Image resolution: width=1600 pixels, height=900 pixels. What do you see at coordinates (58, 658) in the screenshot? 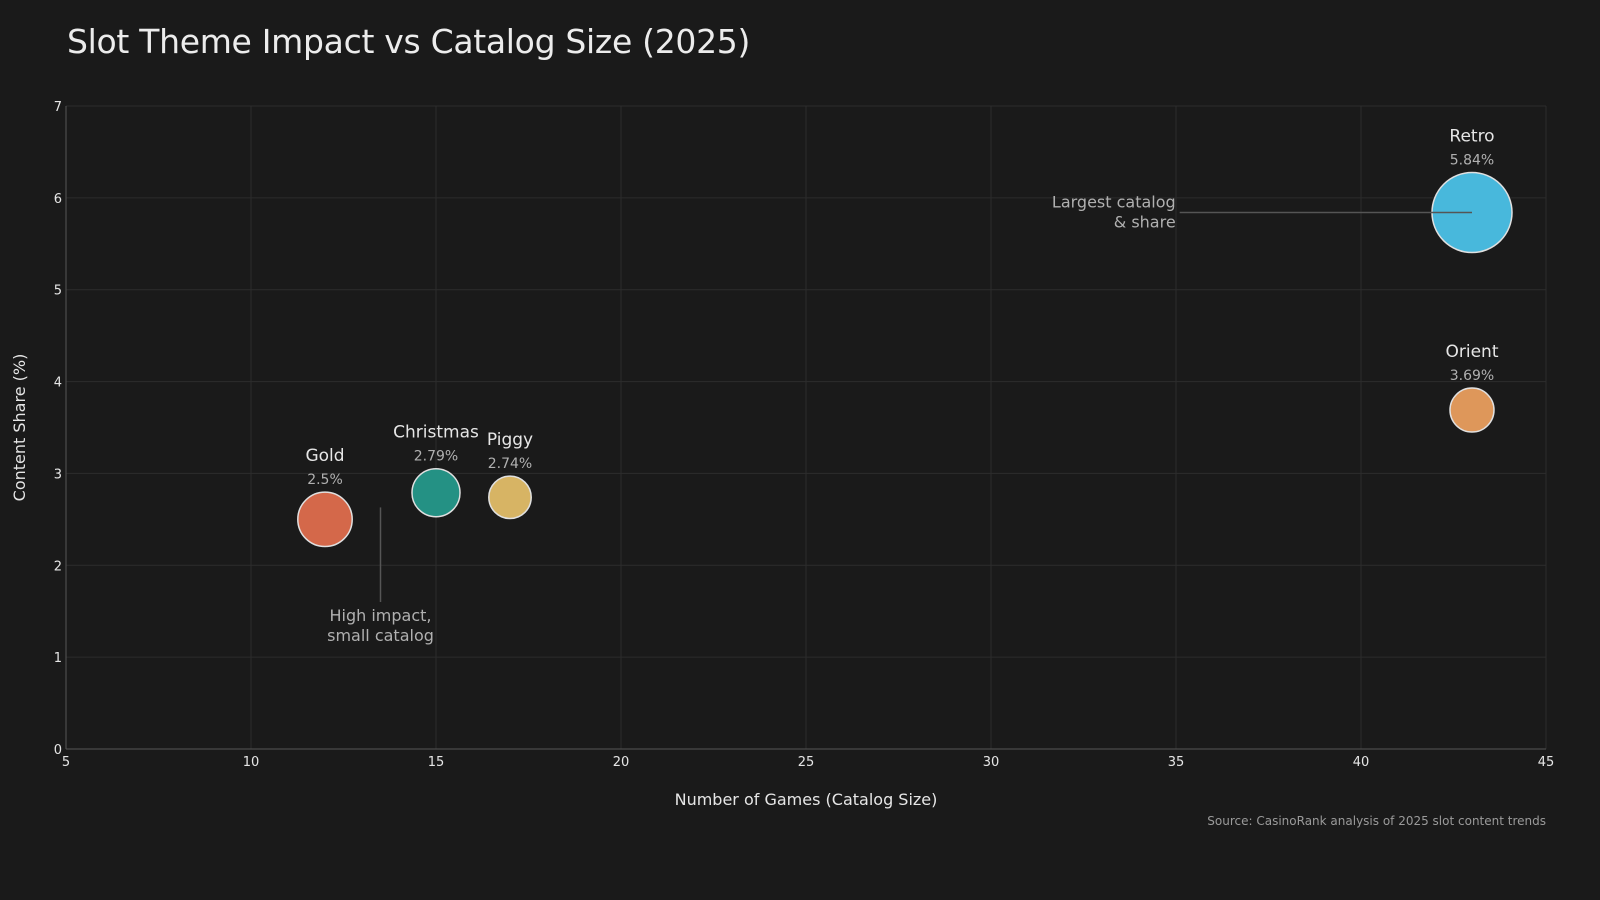
I see `y-tick-label: 1` at bounding box center [58, 658].